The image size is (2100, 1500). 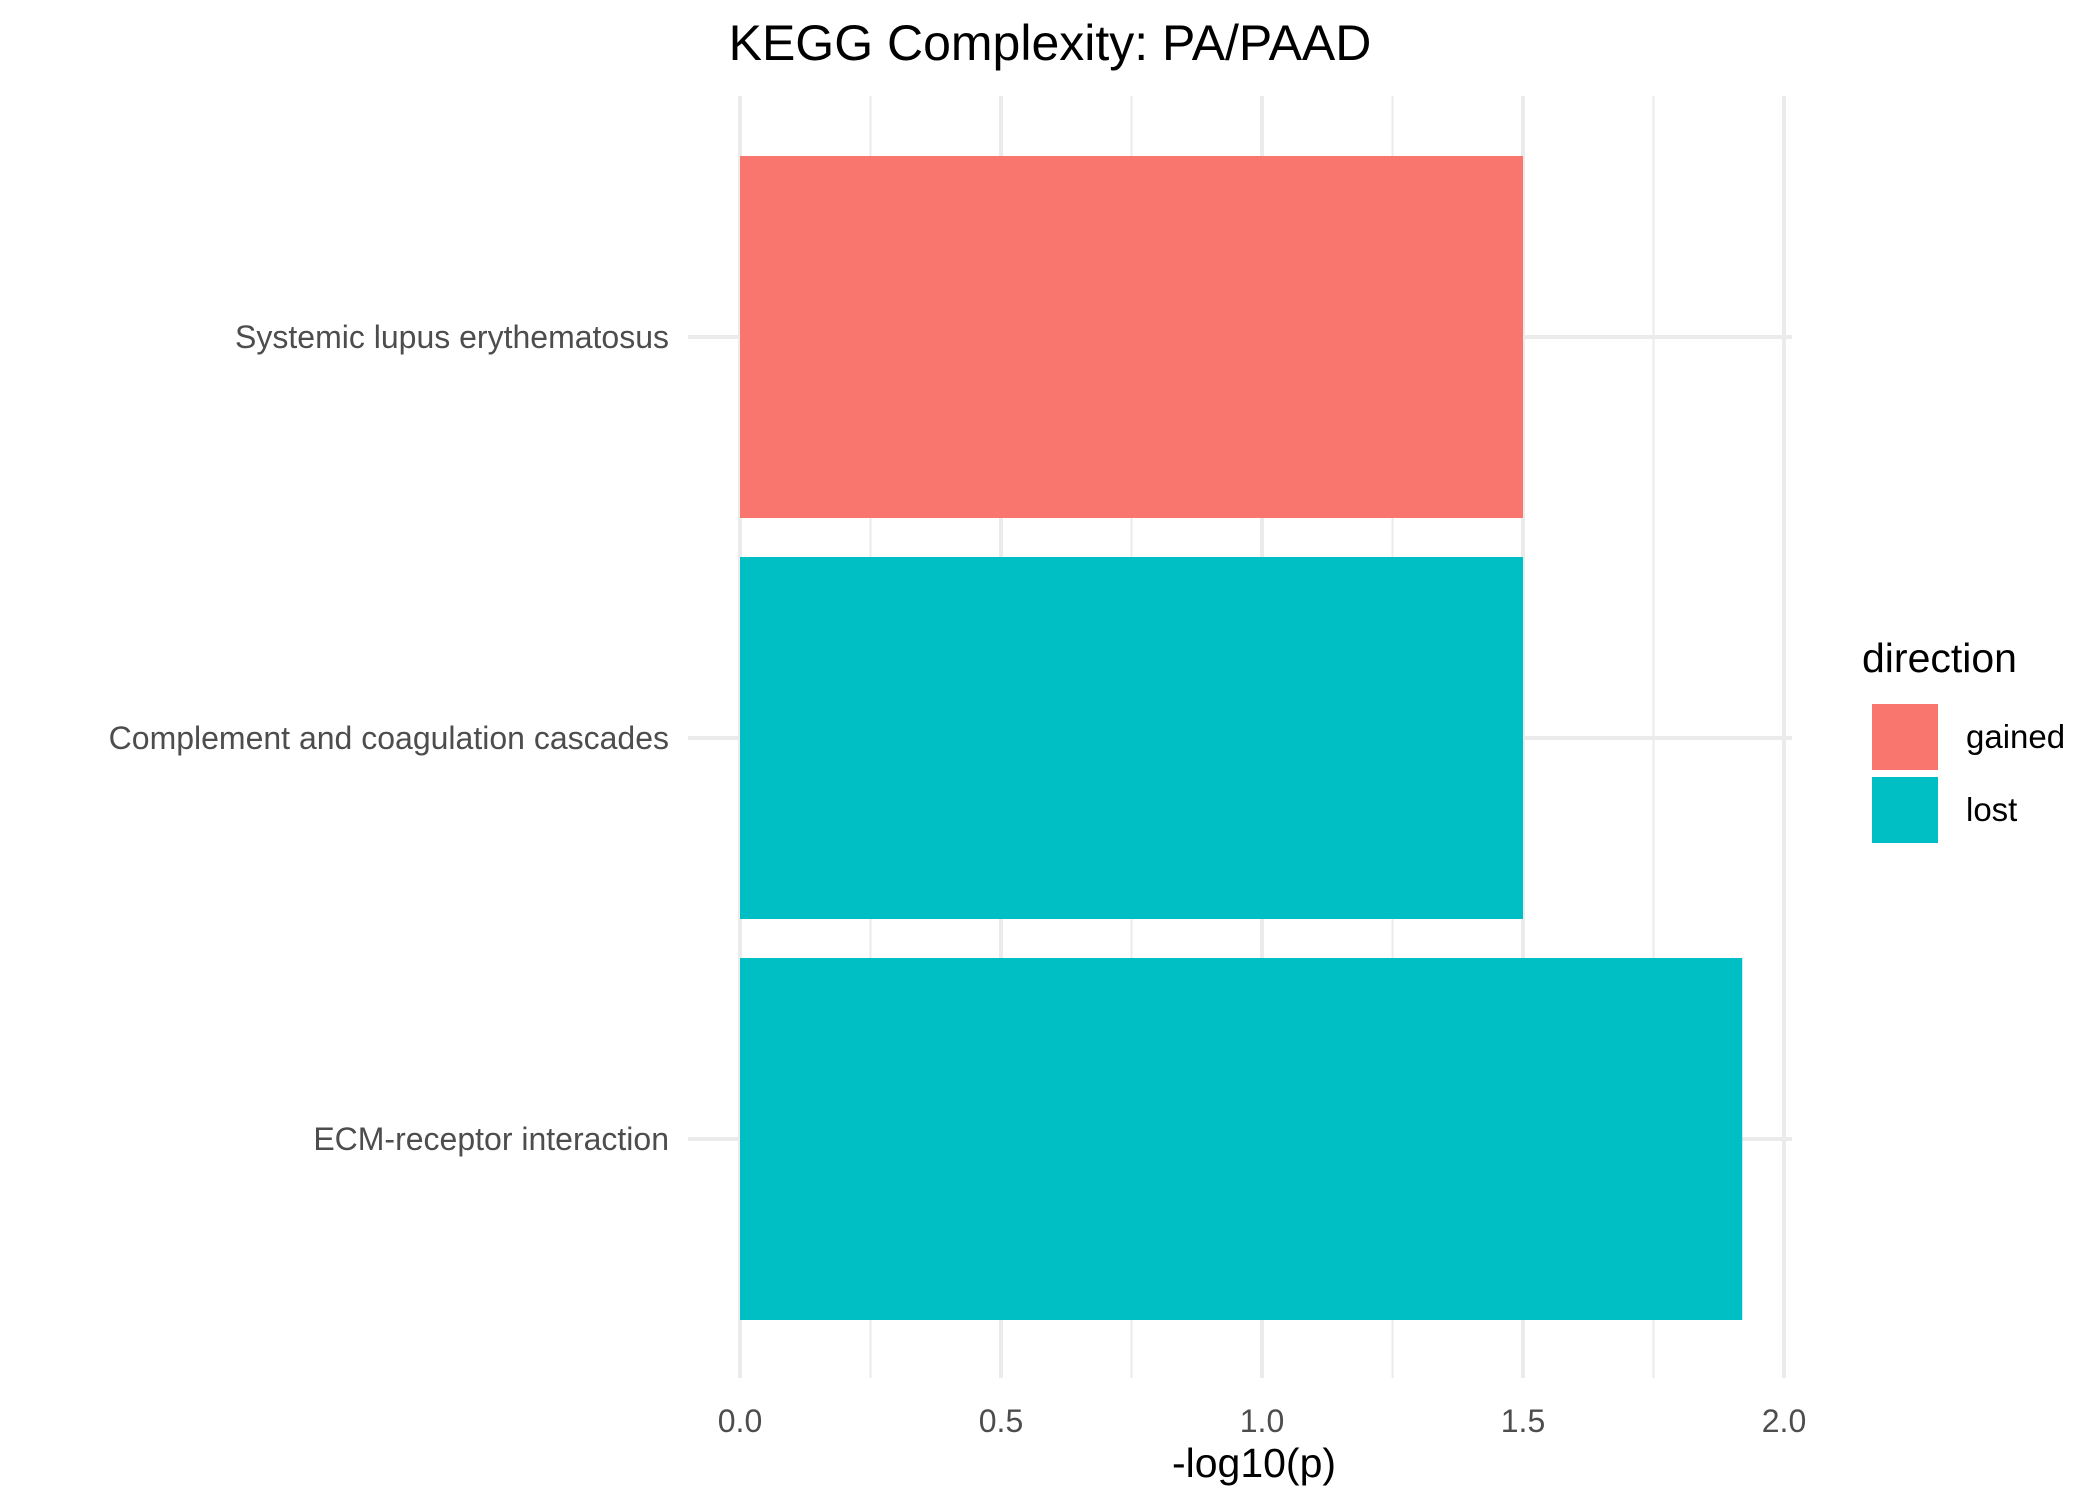 I want to click on legend-label: lost, so click(x=1991, y=809).